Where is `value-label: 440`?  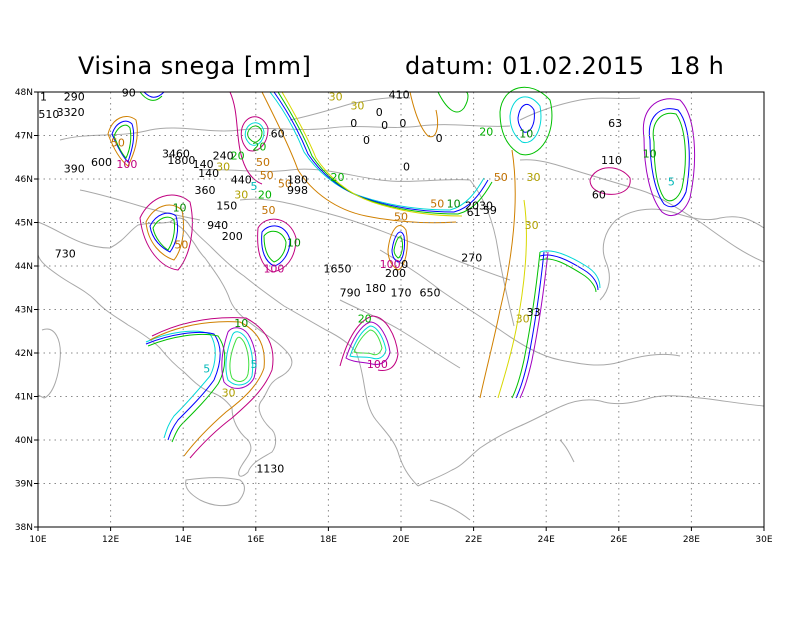
value-label: 440 is located at coordinates (241, 179).